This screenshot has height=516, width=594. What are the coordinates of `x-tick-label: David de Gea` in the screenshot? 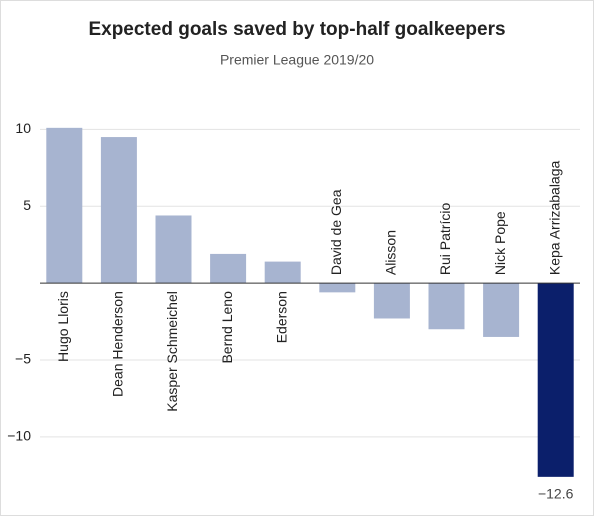 It's located at (336, 232).